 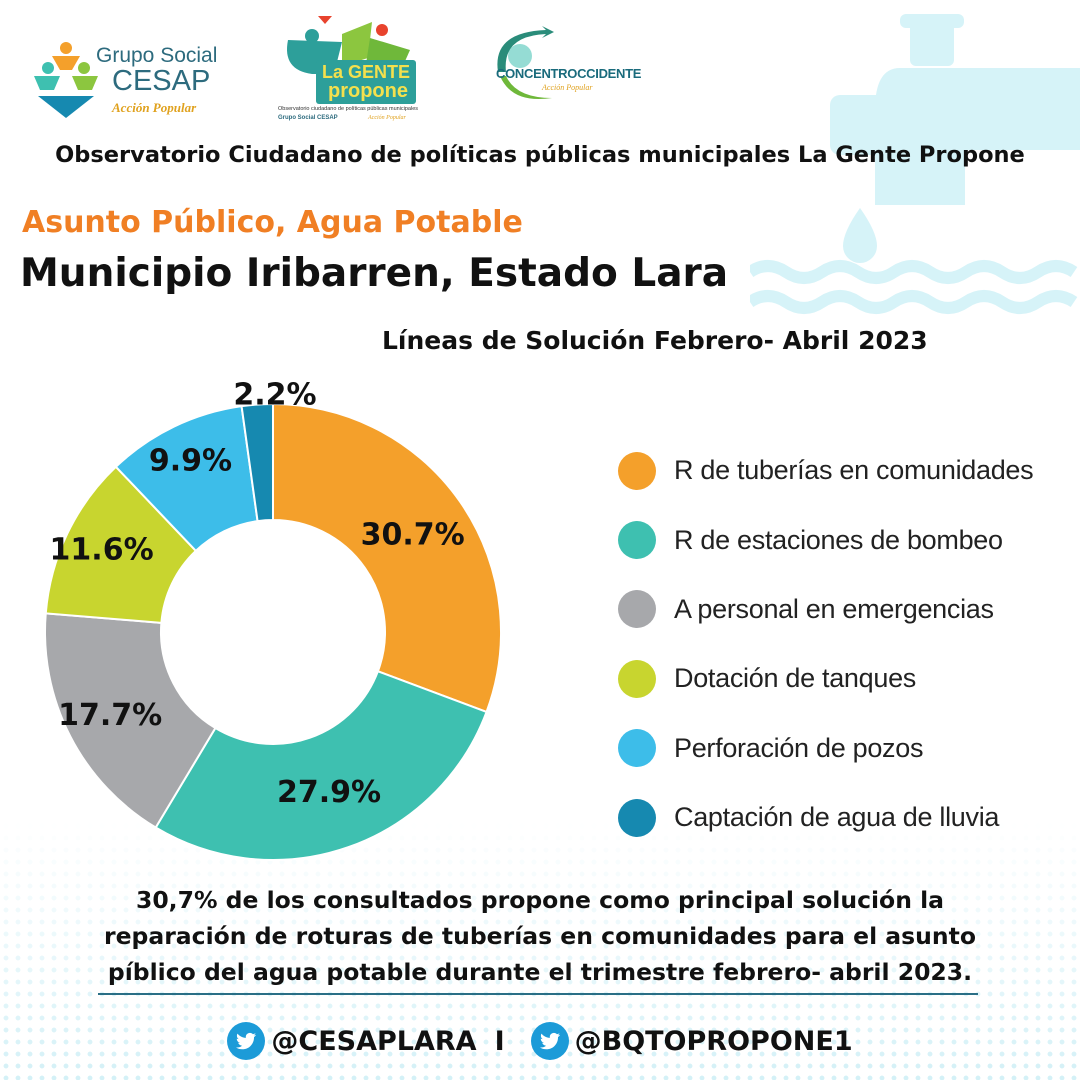 What do you see at coordinates (834, 608) in the screenshot?
I see `legend-label: A personal en emergencias` at bounding box center [834, 608].